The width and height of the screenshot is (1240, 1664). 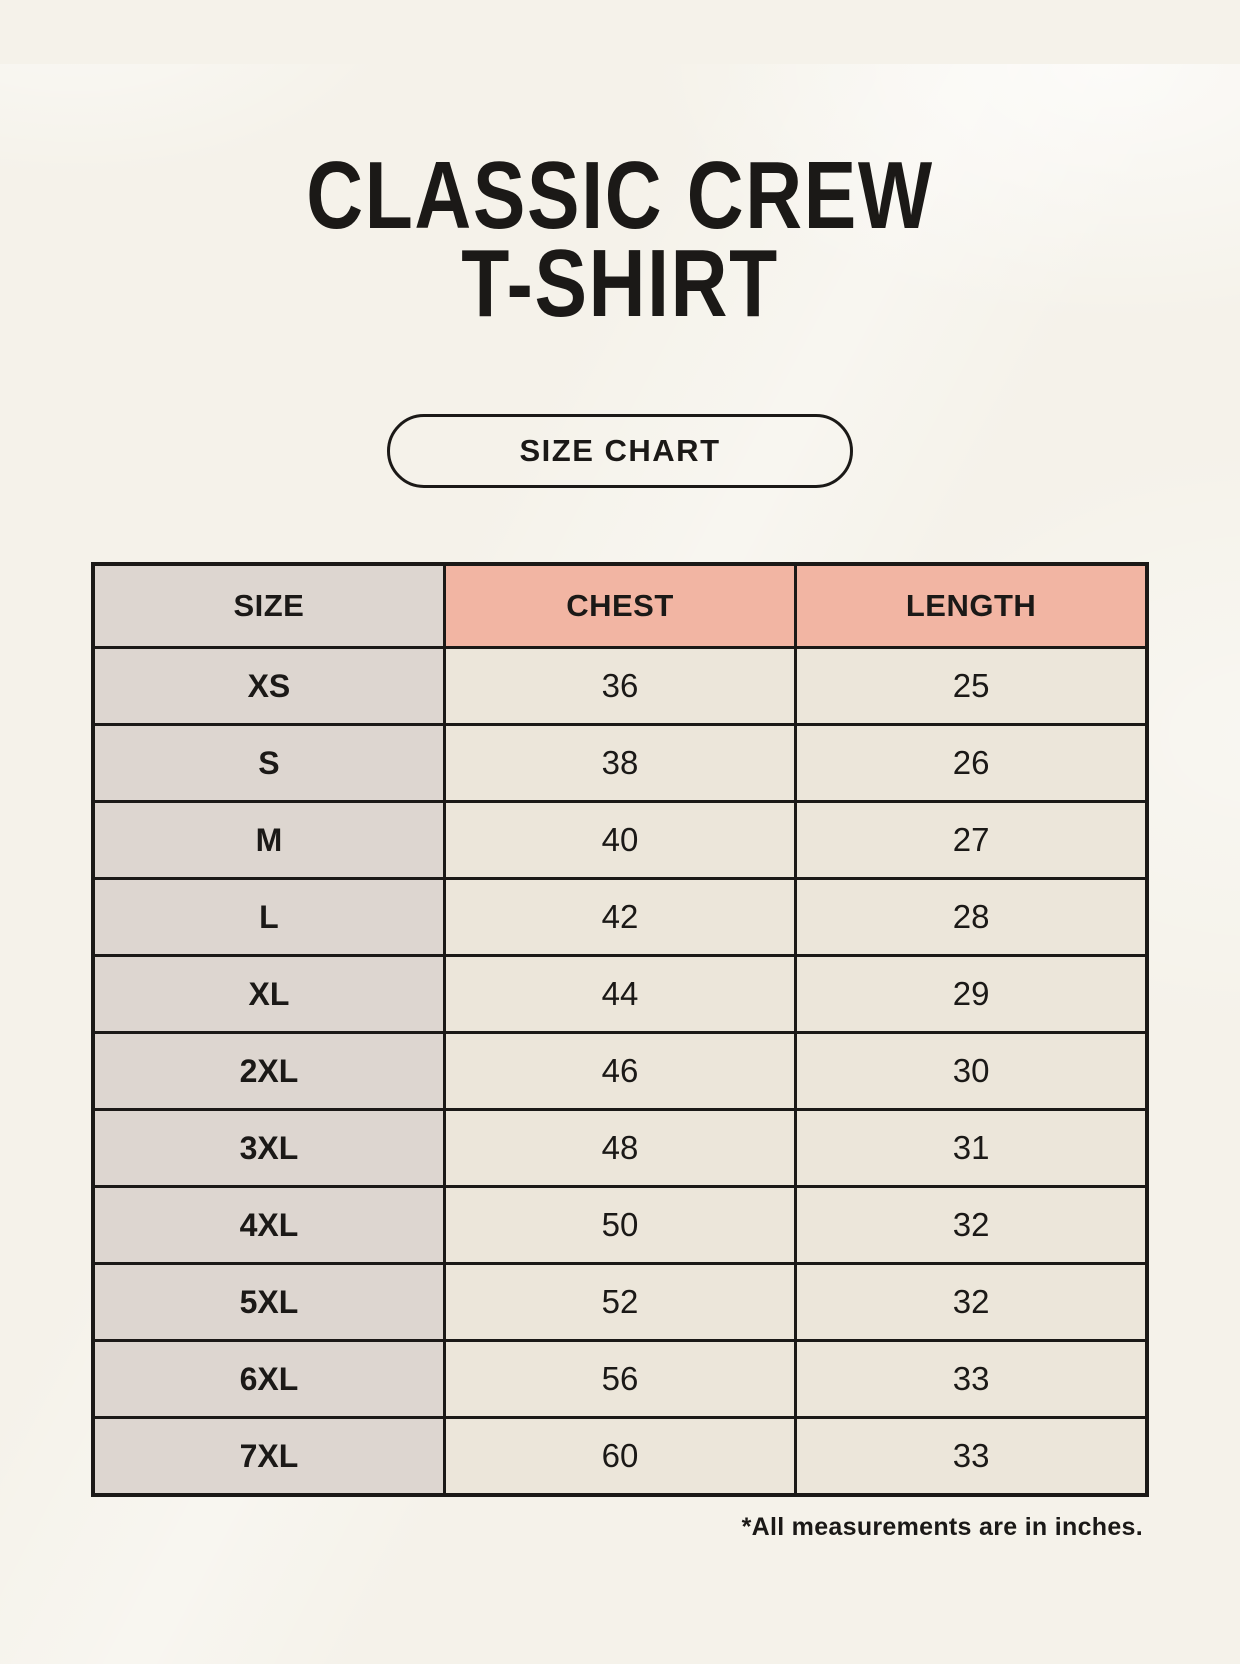 I want to click on chest-value: 38, so click(x=620, y=763).